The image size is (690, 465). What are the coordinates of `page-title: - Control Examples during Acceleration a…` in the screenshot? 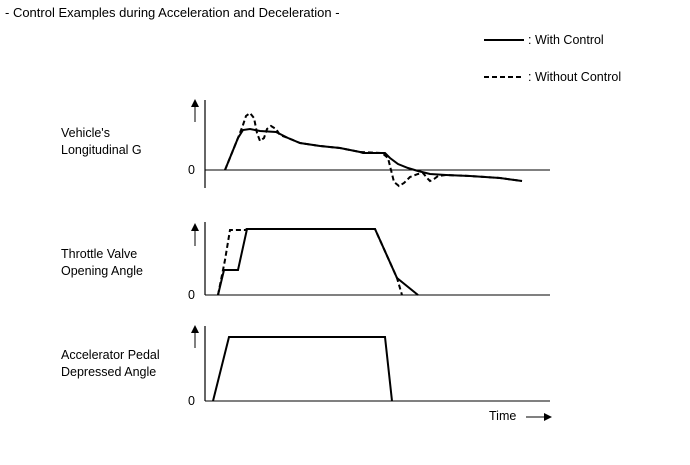 It's located at (172, 12).